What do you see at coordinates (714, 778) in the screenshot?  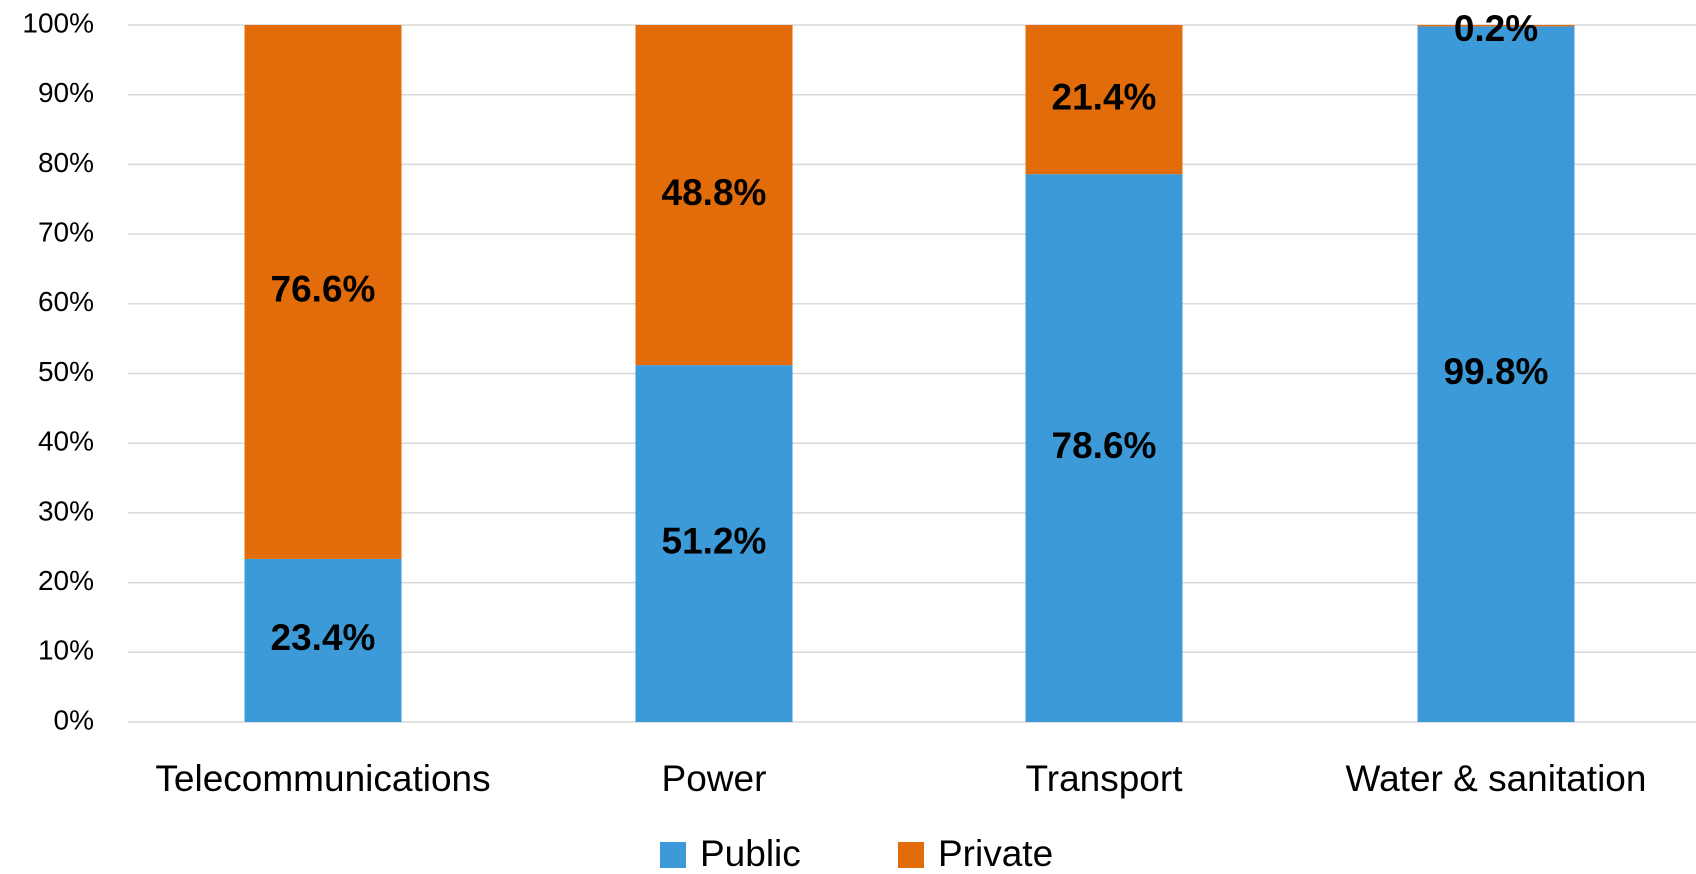 I see `x-tick-label: Power` at bounding box center [714, 778].